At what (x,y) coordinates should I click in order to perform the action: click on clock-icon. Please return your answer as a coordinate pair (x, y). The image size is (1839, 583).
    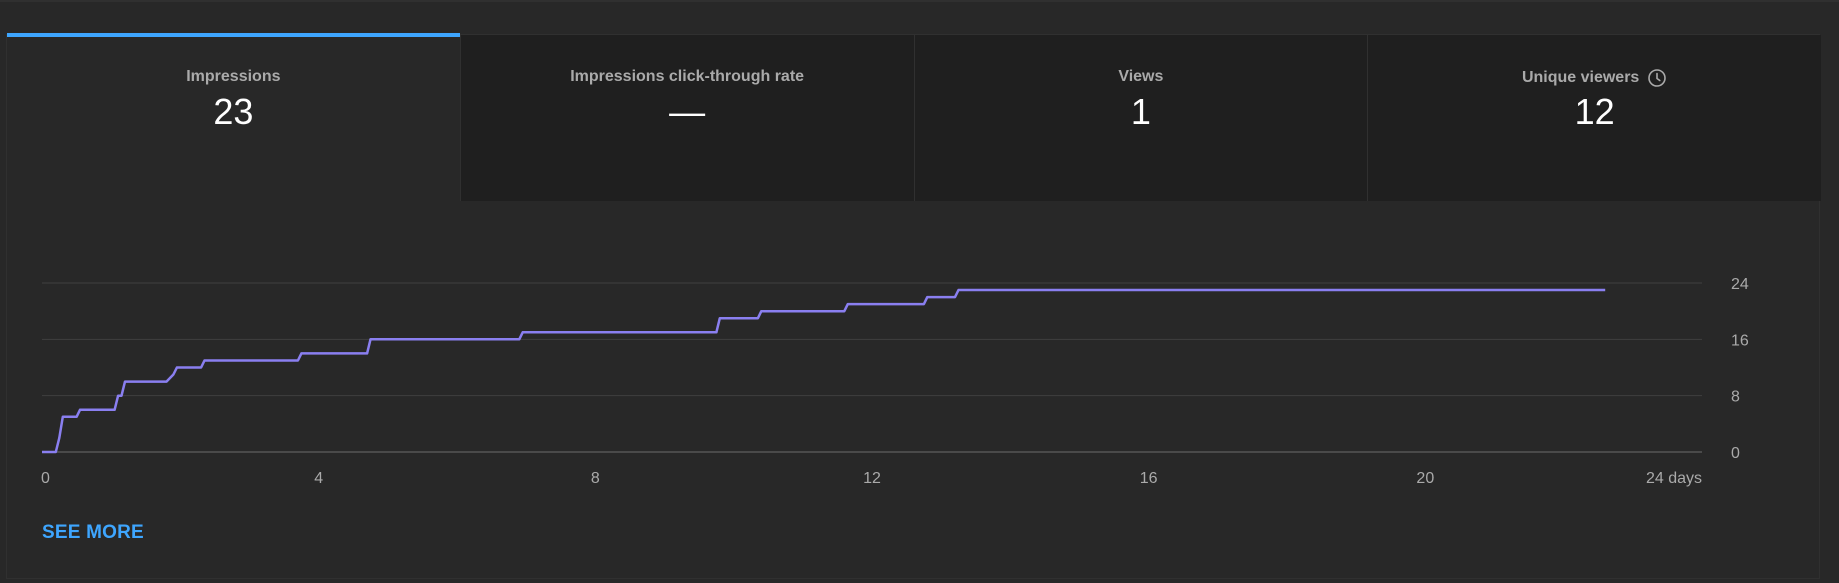
    Looking at the image, I should click on (1657, 78).